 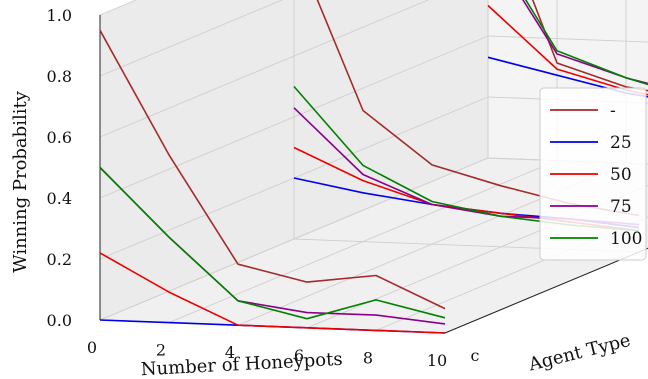 I want to click on grid-z-back, so click(x=567, y=39).